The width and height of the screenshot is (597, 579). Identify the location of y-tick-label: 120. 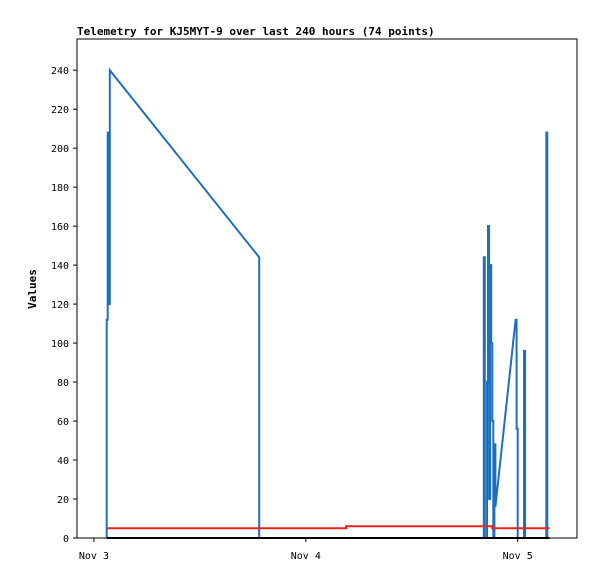
(60, 305).